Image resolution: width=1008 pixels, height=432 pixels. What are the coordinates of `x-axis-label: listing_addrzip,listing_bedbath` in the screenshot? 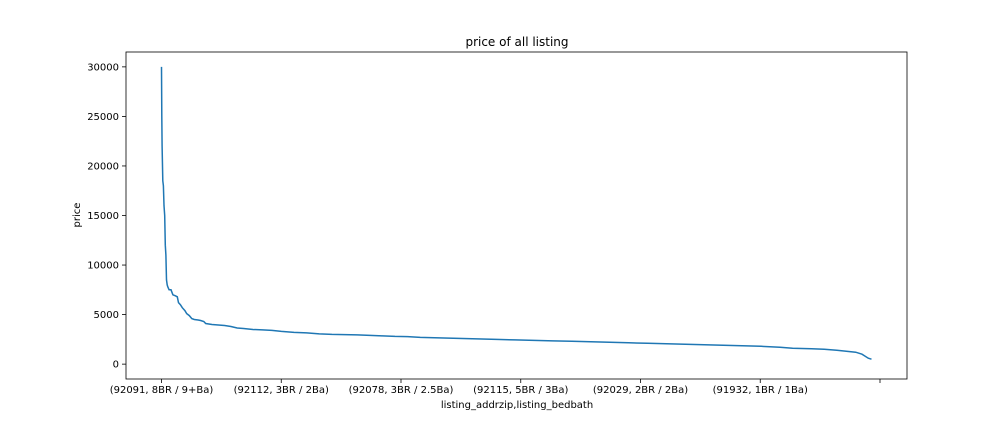 It's located at (517, 405).